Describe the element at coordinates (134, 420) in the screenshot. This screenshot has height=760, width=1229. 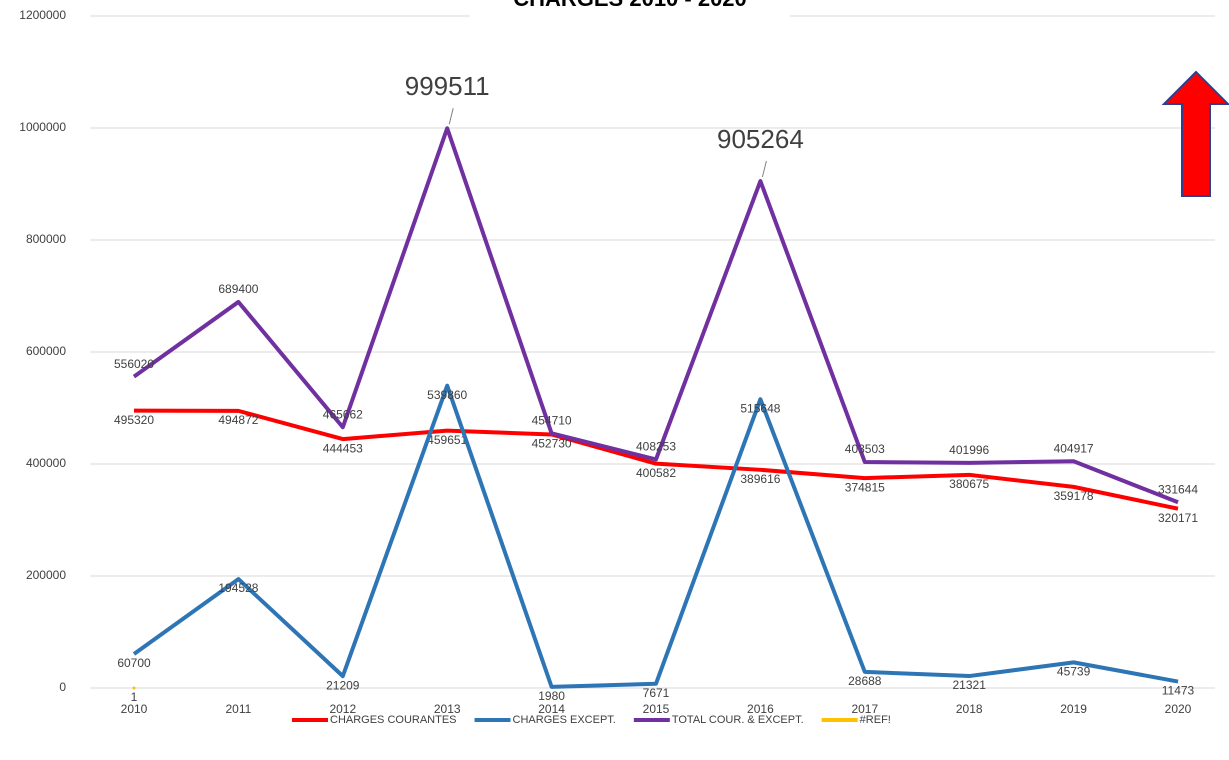
I see `data-label: 495320` at that location.